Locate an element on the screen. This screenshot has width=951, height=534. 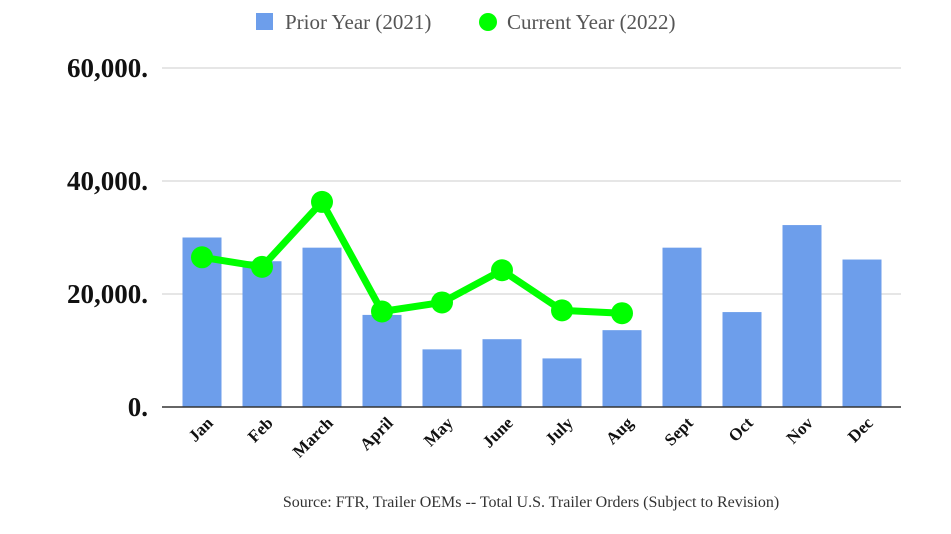
legend-label-prior-year: Prior Year (2021) is located at coordinates (358, 22).